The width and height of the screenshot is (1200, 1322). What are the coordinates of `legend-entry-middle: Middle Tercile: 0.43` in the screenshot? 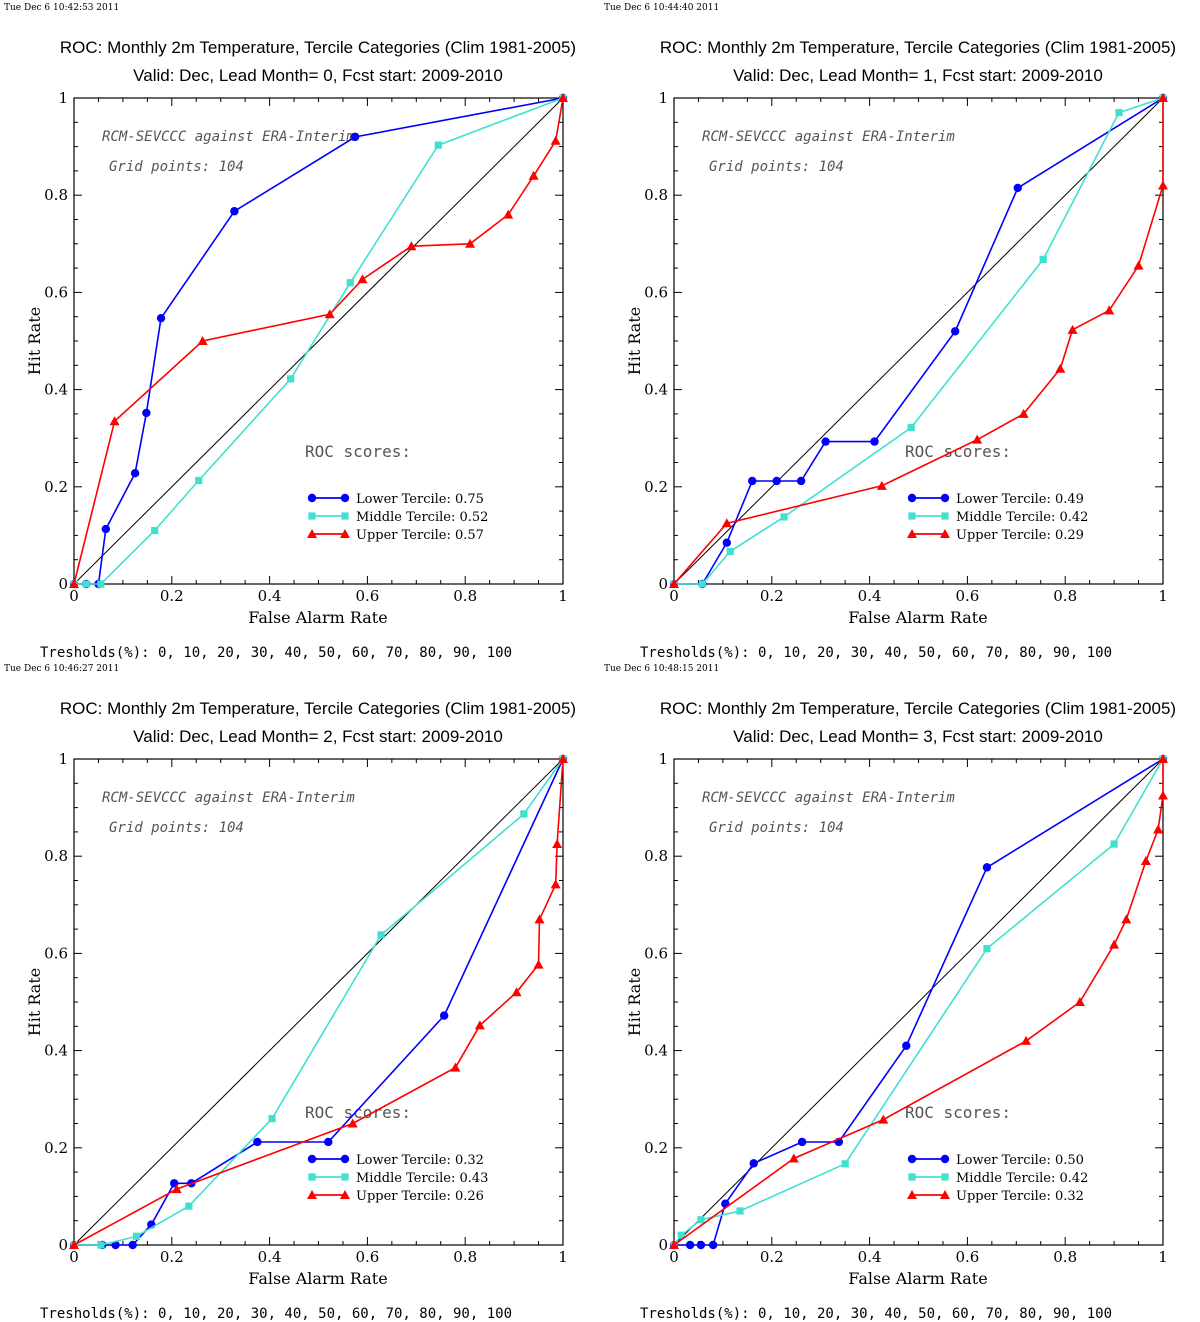 It's located at (398, 1178).